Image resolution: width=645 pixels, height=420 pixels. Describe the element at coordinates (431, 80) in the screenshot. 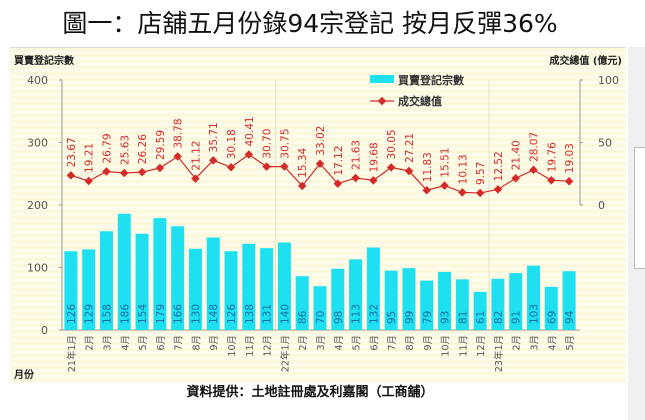

I see `legend-bar-label: 買賣登記宗數` at that location.